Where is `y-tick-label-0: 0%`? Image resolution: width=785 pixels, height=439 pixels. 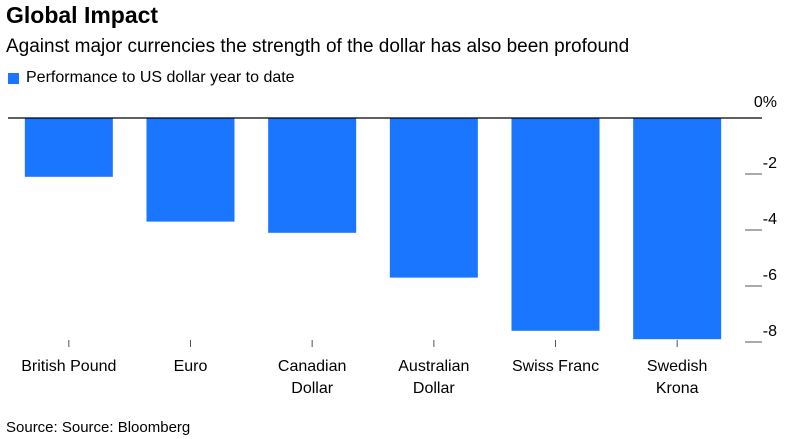 y-tick-label-0: 0% is located at coordinates (765, 102).